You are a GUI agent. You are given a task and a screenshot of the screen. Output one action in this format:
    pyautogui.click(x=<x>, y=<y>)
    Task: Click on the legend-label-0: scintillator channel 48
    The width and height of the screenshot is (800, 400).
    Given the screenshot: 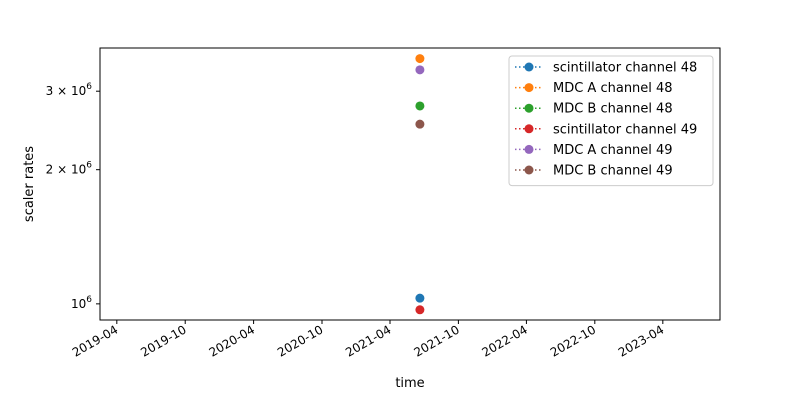 What is the action you would take?
    pyautogui.click(x=625, y=68)
    